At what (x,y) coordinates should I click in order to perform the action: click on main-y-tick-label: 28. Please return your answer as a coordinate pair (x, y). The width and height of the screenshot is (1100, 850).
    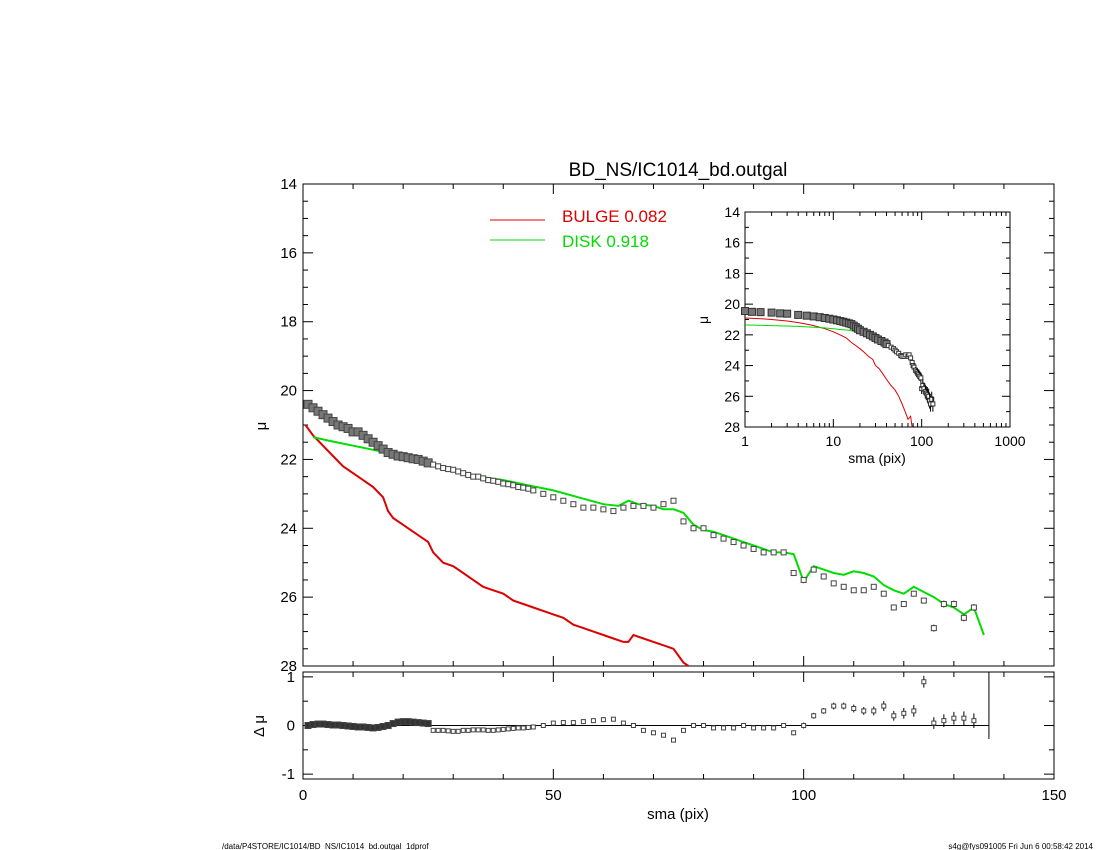
    Looking at the image, I should click on (288, 666).